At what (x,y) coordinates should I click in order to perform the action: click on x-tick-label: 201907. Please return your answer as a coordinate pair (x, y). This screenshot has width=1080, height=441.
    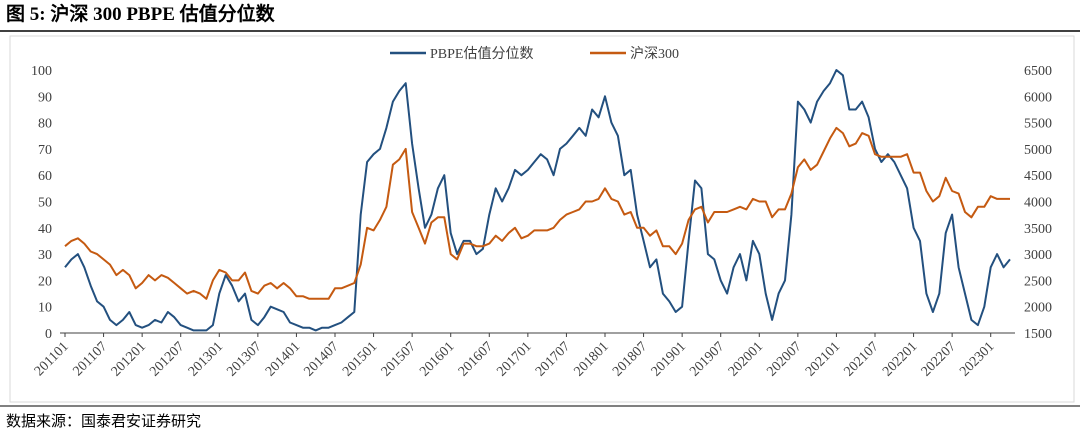
    Looking at the image, I should click on (707, 359).